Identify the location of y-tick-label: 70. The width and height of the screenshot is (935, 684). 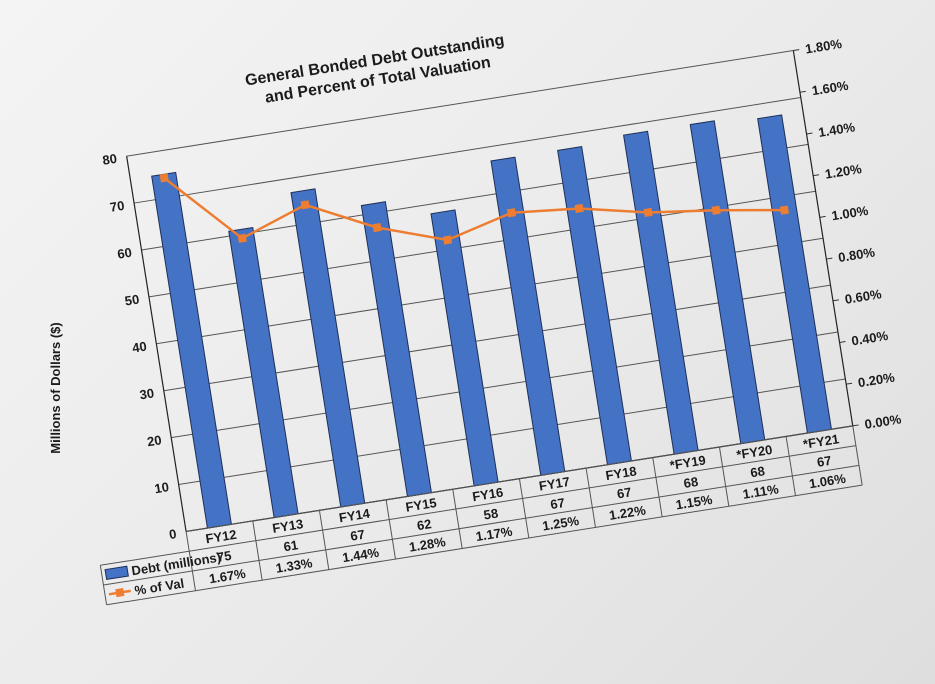
(117, 206).